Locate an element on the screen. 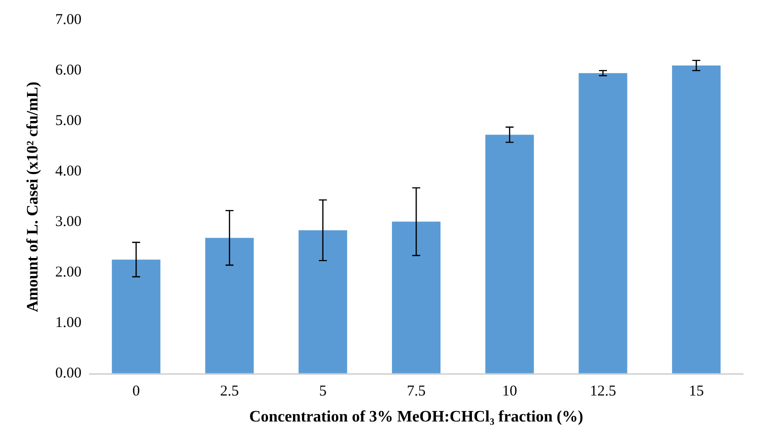 Image resolution: width=768 pixels, height=441 pixels. x-tick-label: 2.5 is located at coordinates (229, 392).